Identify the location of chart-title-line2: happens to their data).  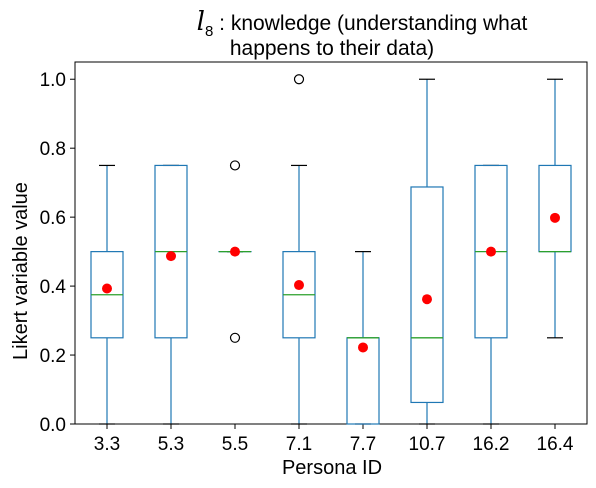
(332, 48).